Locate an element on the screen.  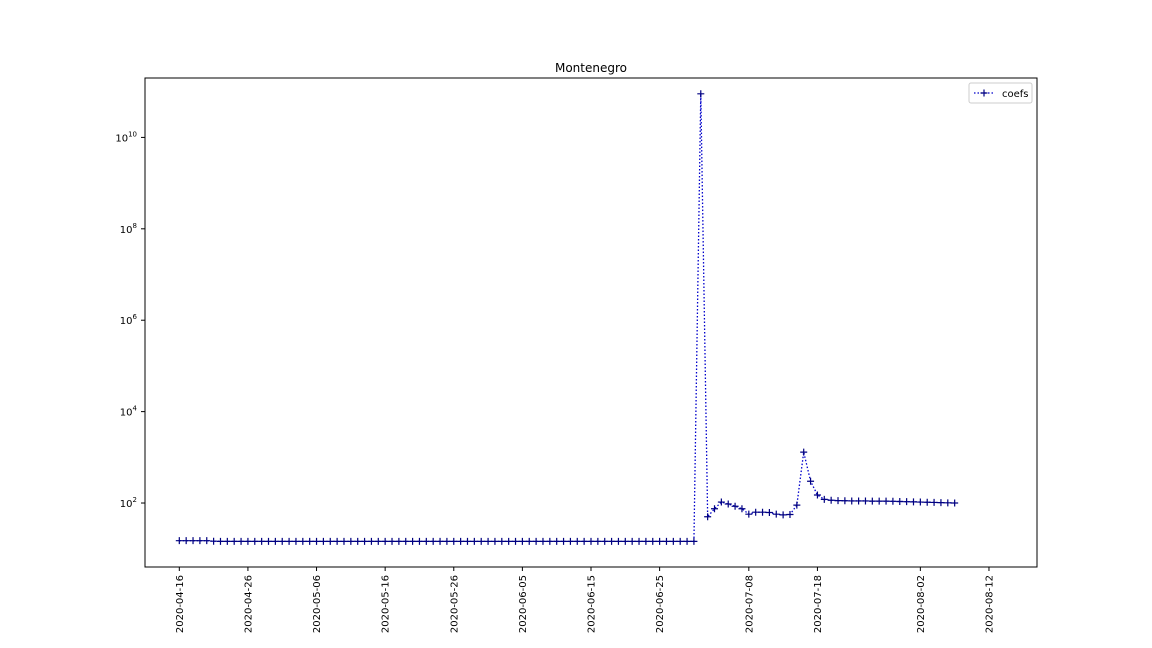
x-tick-label: 2020-06-15 is located at coordinates (592, 604).